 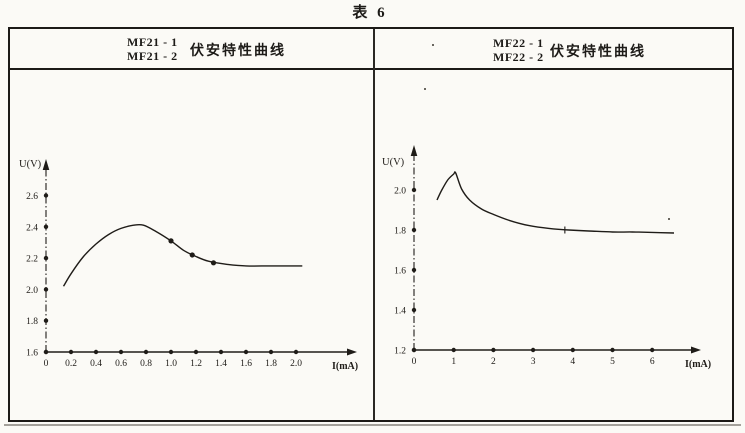 What do you see at coordinates (400, 312) in the screenshot?
I see `y-tick-label: 1.4` at bounding box center [400, 312].